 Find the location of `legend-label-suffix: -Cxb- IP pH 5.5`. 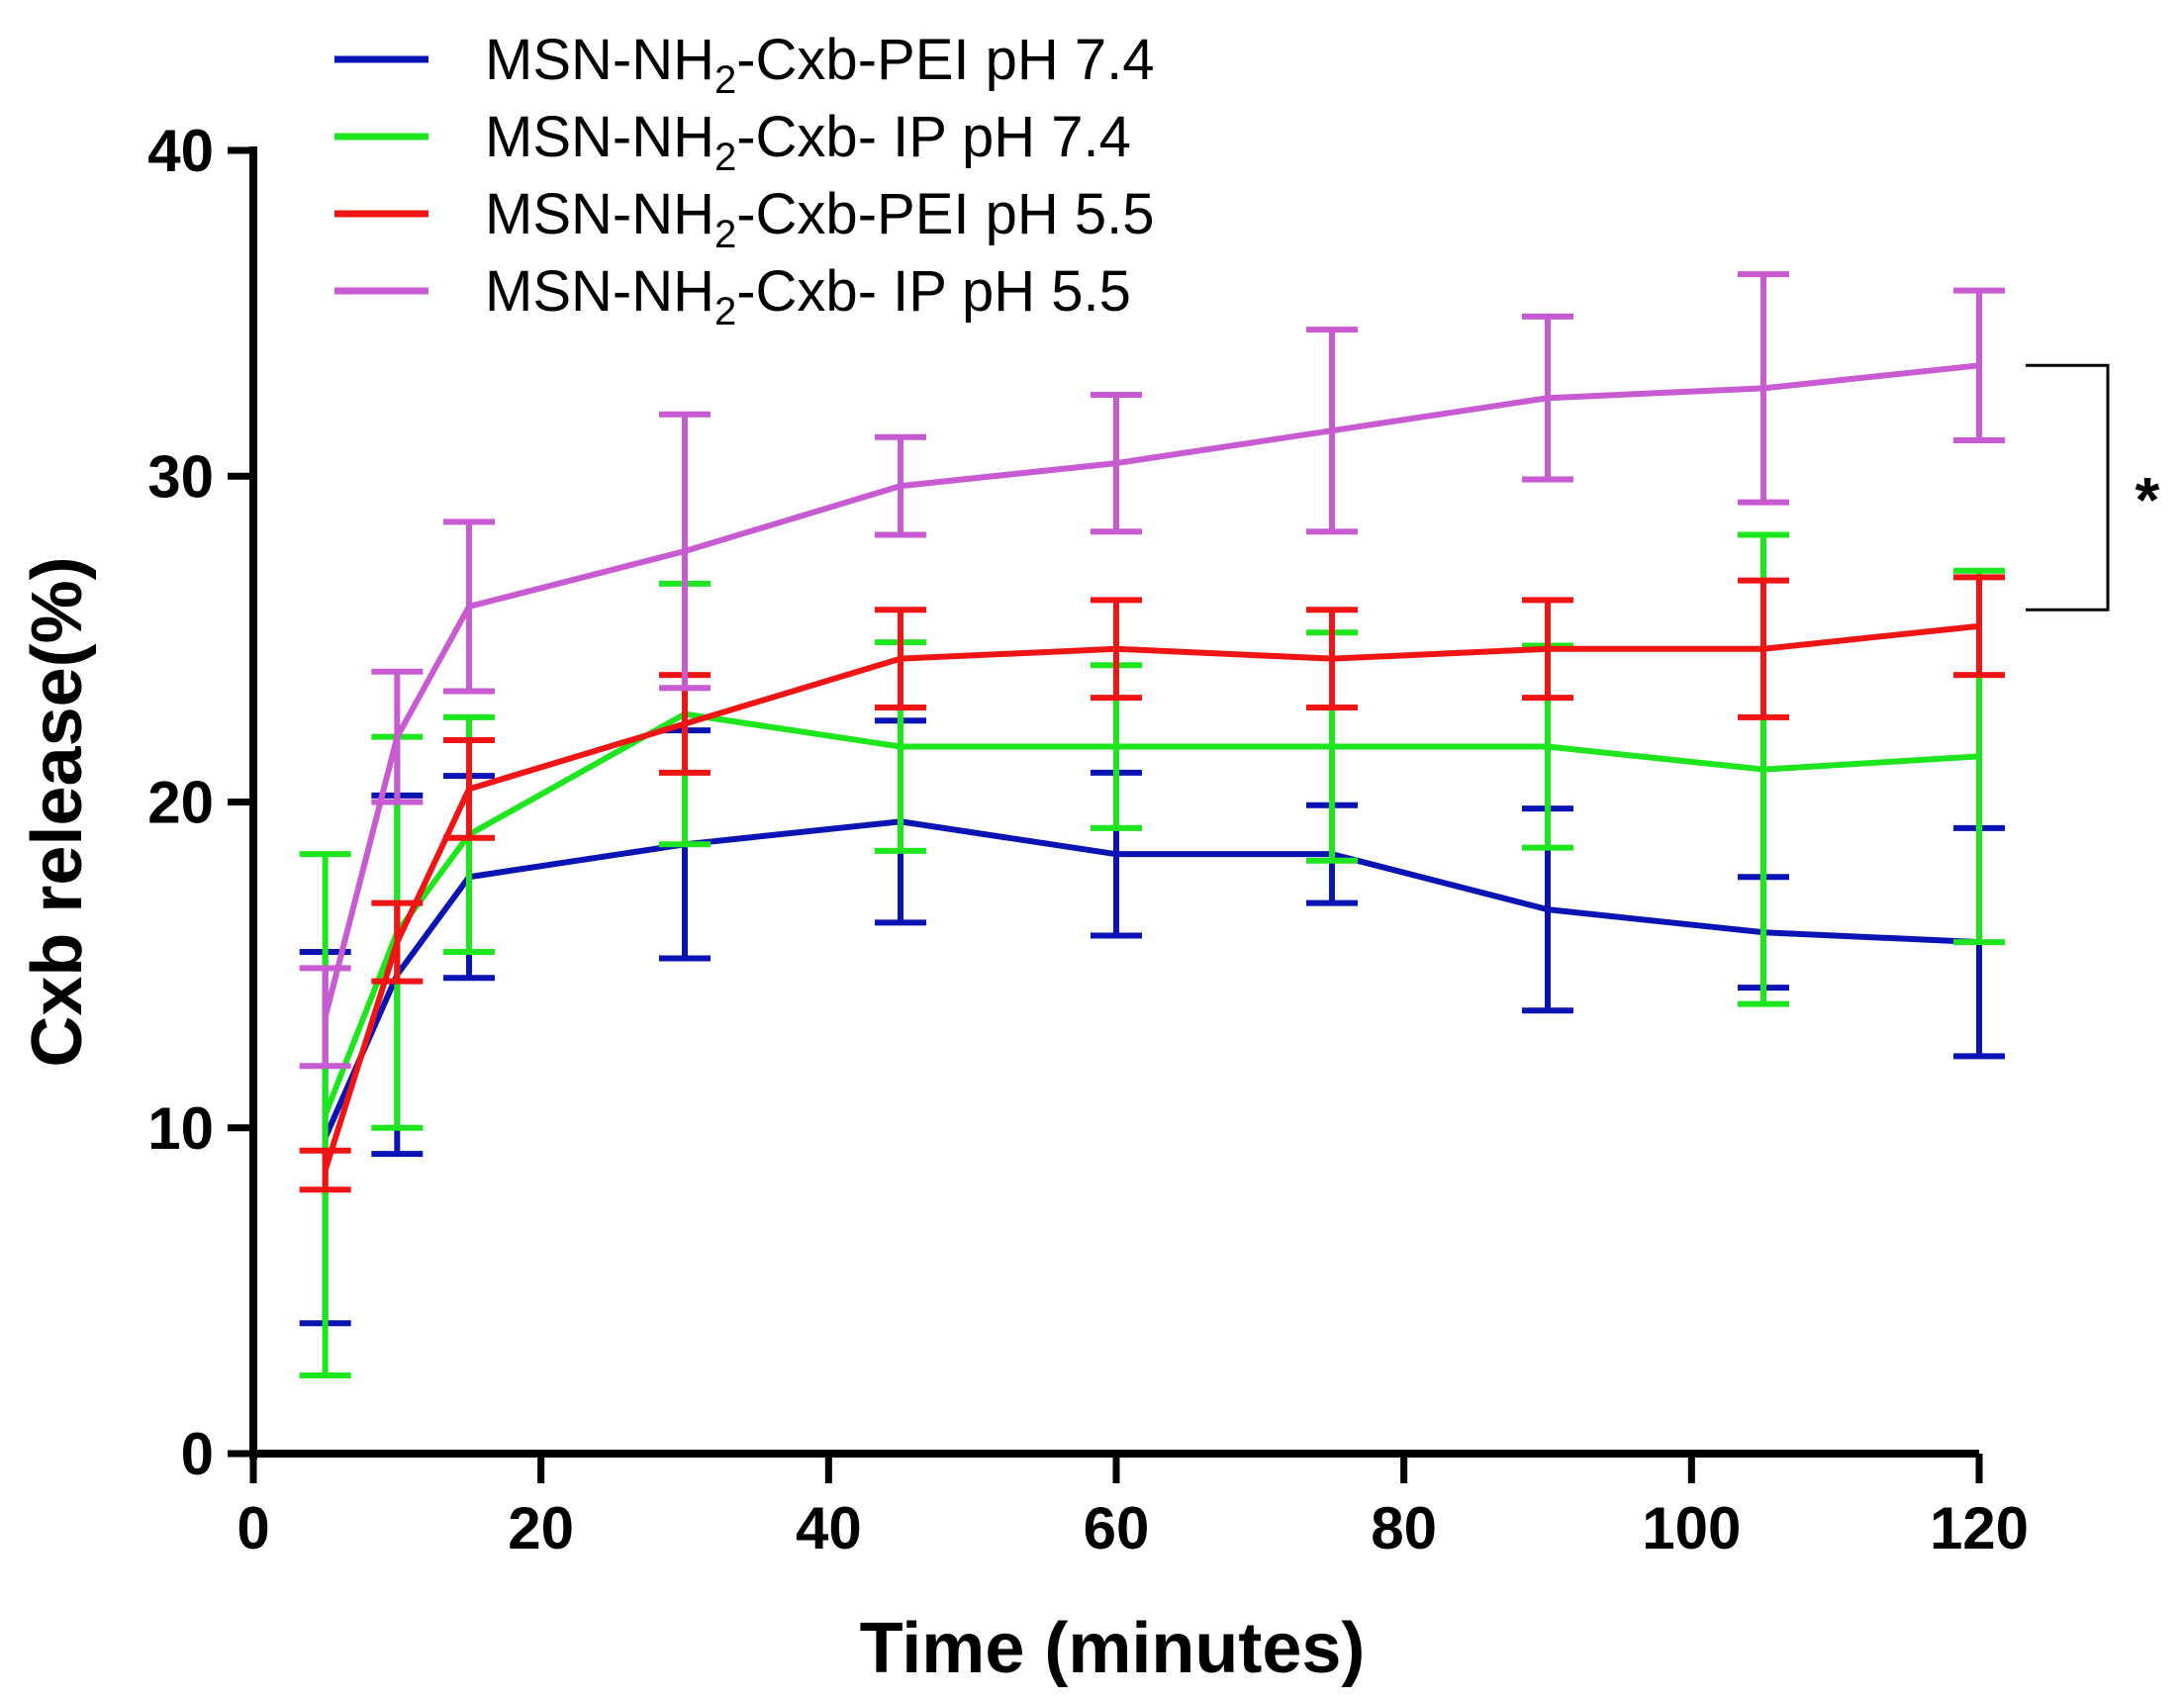

legend-label-suffix: -Cxb- IP pH 5.5 is located at coordinates (933, 291).